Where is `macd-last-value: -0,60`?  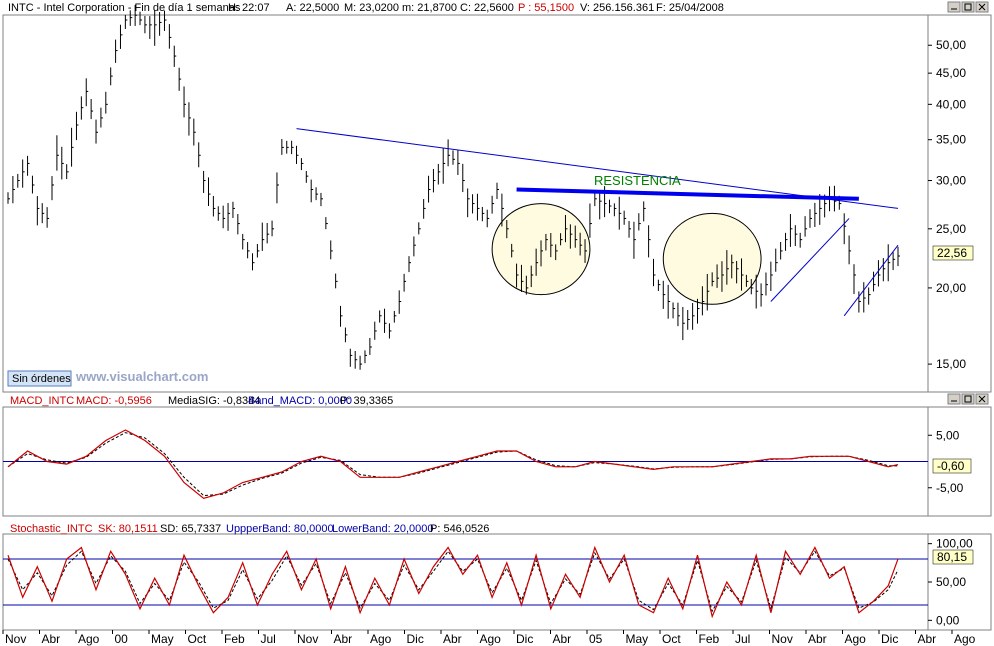 macd-last-value: -0,60 is located at coordinates (952, 466).